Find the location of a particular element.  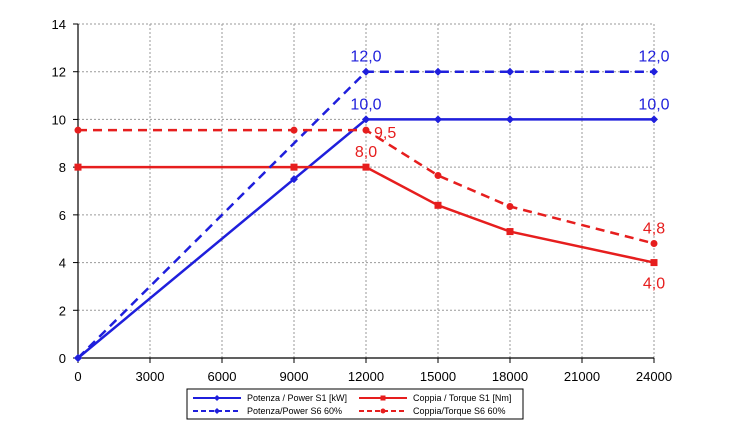

x-tick-label: 3000 is located at coordinates (150, 376).